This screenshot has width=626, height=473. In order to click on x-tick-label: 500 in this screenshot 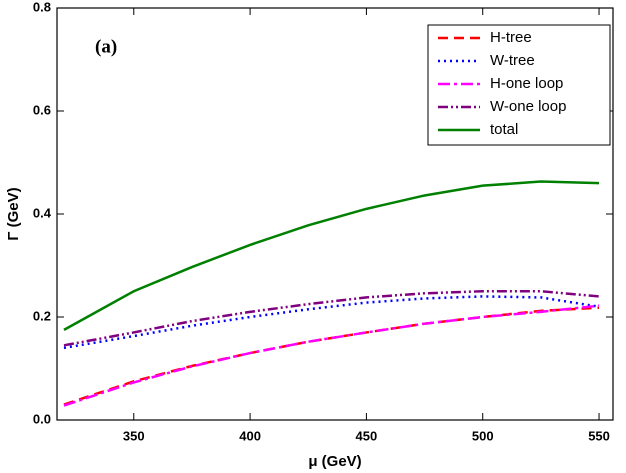, I will do `click(483, 435)`.